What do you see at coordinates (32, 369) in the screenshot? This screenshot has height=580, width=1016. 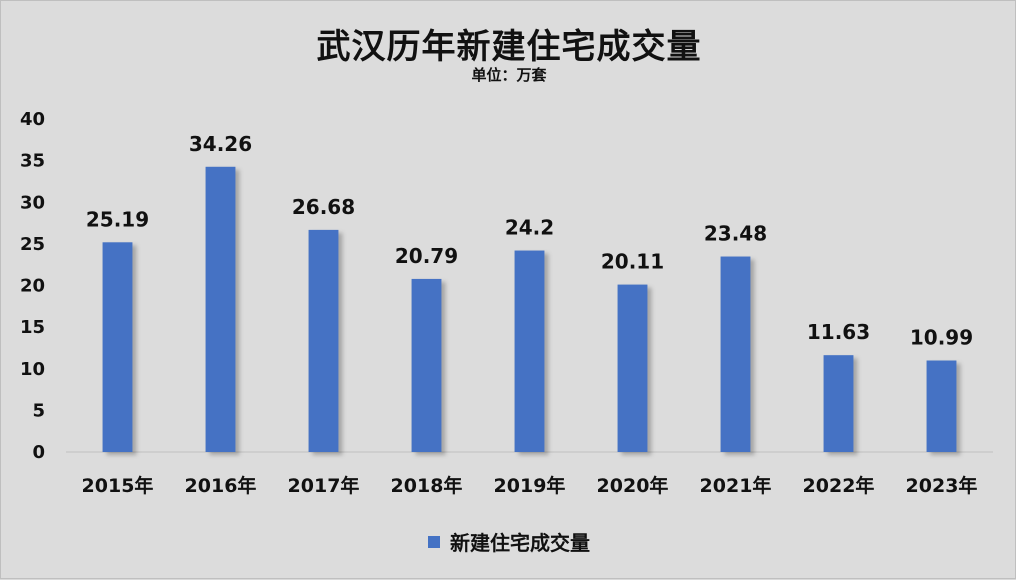 I see `y-tick-label: 10` at bounding box center [32, 369].